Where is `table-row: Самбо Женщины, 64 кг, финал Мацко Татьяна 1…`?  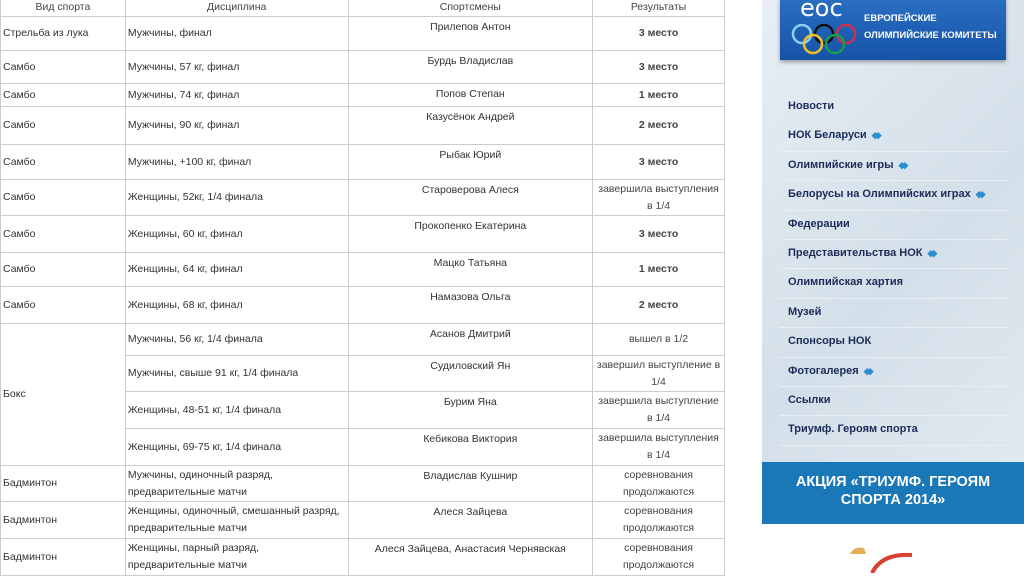 table-row: Самбо Женщины, 64 кг, финал Мацко Татьяна 1… is located at coordinates (362, 269).